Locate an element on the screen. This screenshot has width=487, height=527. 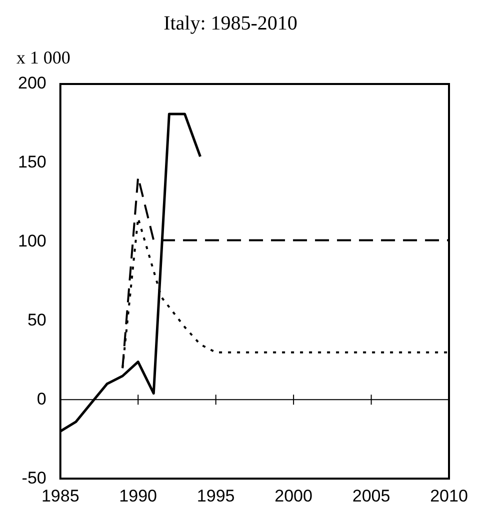
y-tick-label: -50 is located at coordinates (34, 478).